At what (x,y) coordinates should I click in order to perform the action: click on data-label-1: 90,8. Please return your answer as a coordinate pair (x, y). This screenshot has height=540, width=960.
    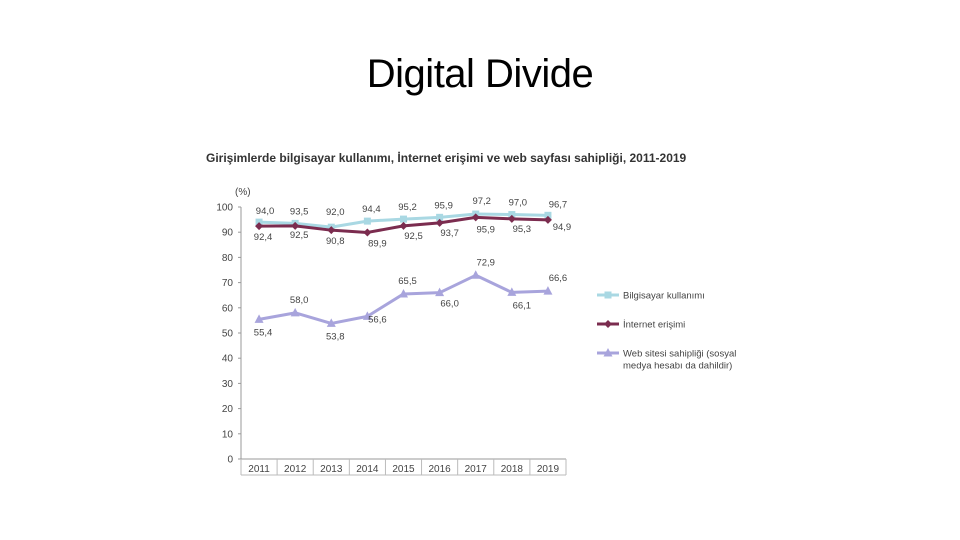
    Looking at the image, I should click on (335, 241).